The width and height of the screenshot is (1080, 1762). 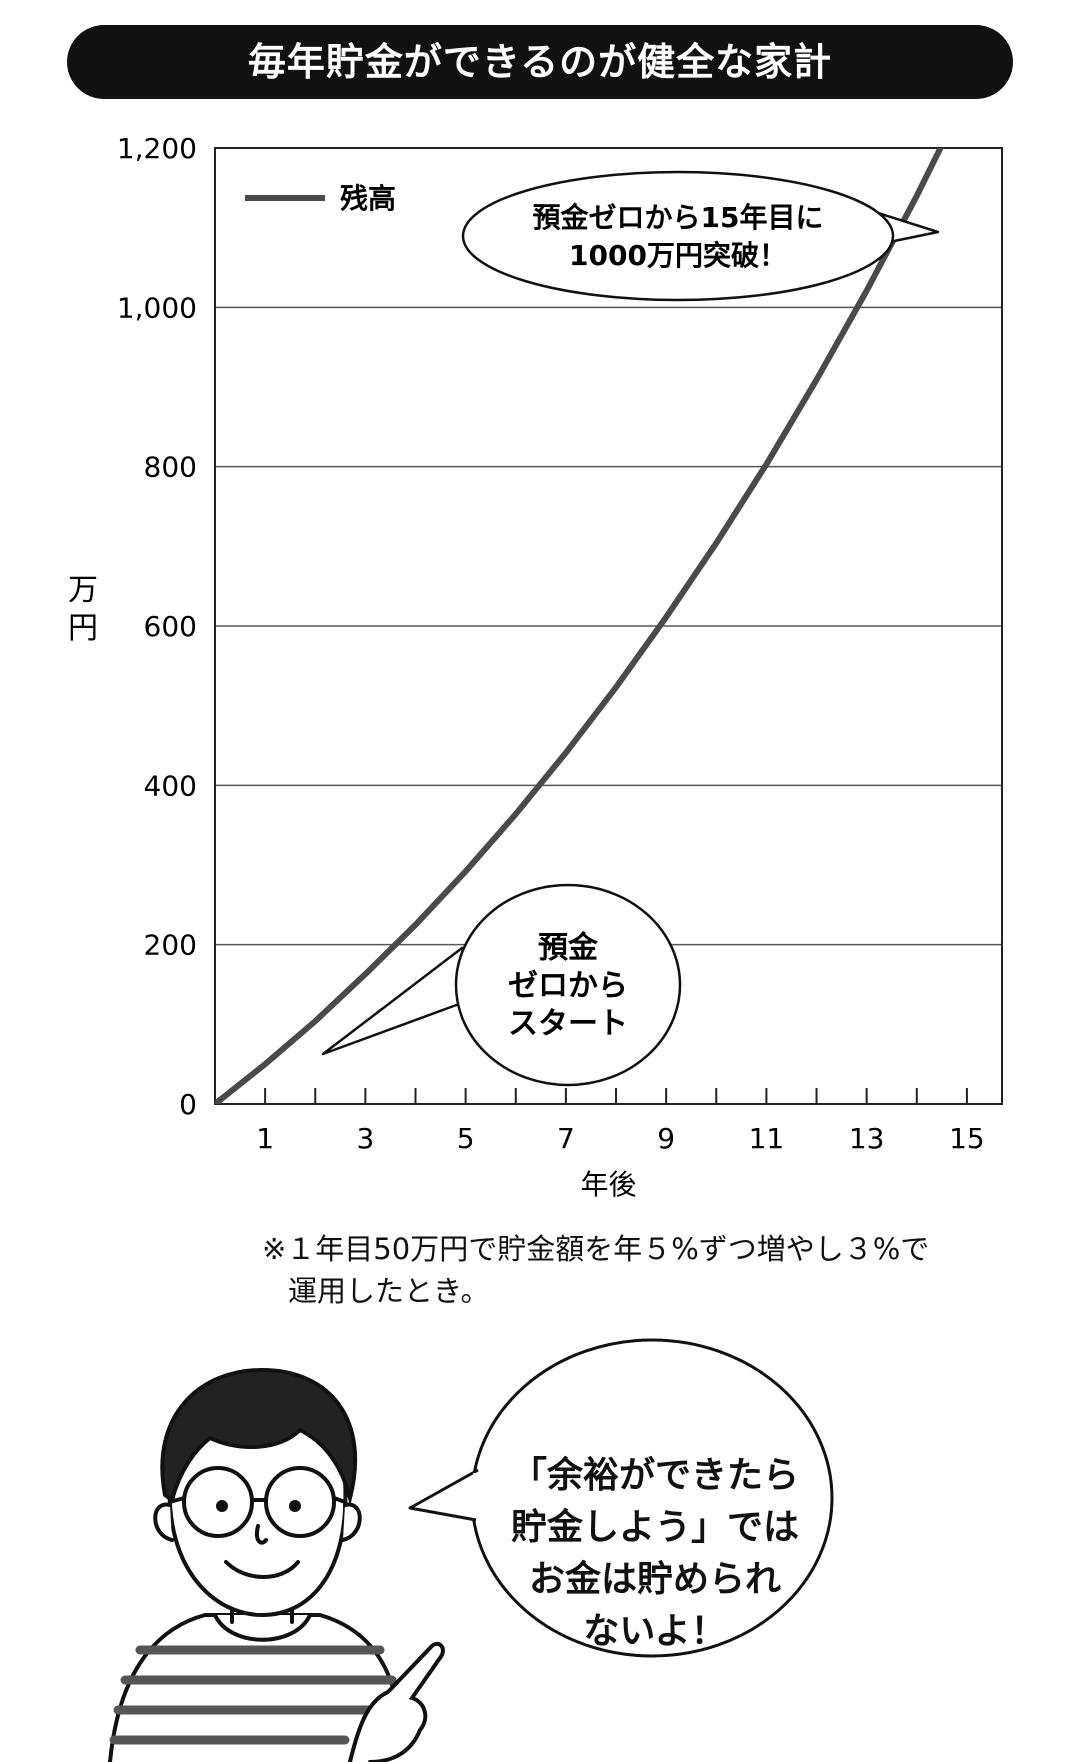 What do you see at coordinates (967, 1138) in the screenshot?
I see `x-tick-label: 15` at bounding box center [967, 1138].